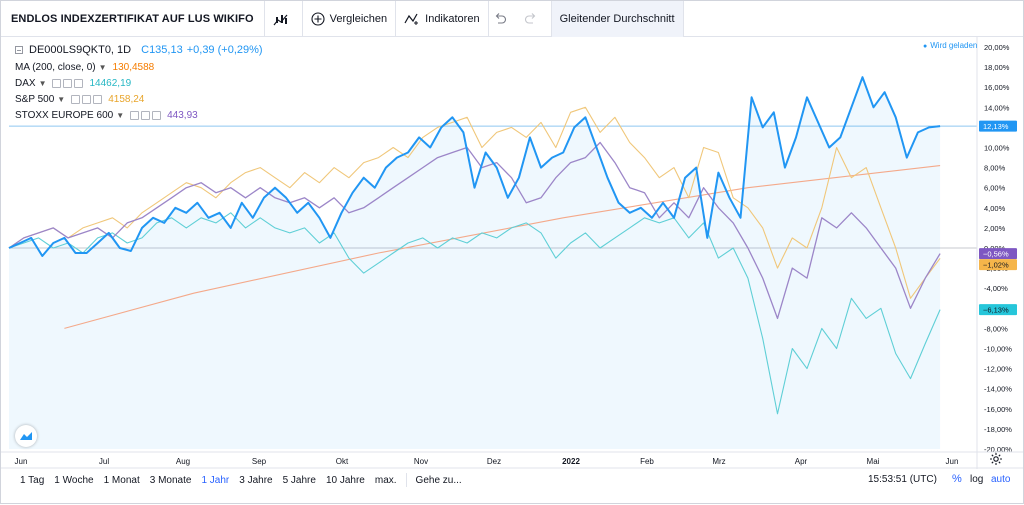 The image size is (1024, 505). Describe the element at coordinates (512, 460) in the screenshot. I see `time-axis: Jun Jul Aug Sep Okt Nov Dez 2022 Feb Mrz Apr Mai Jun` at that location.